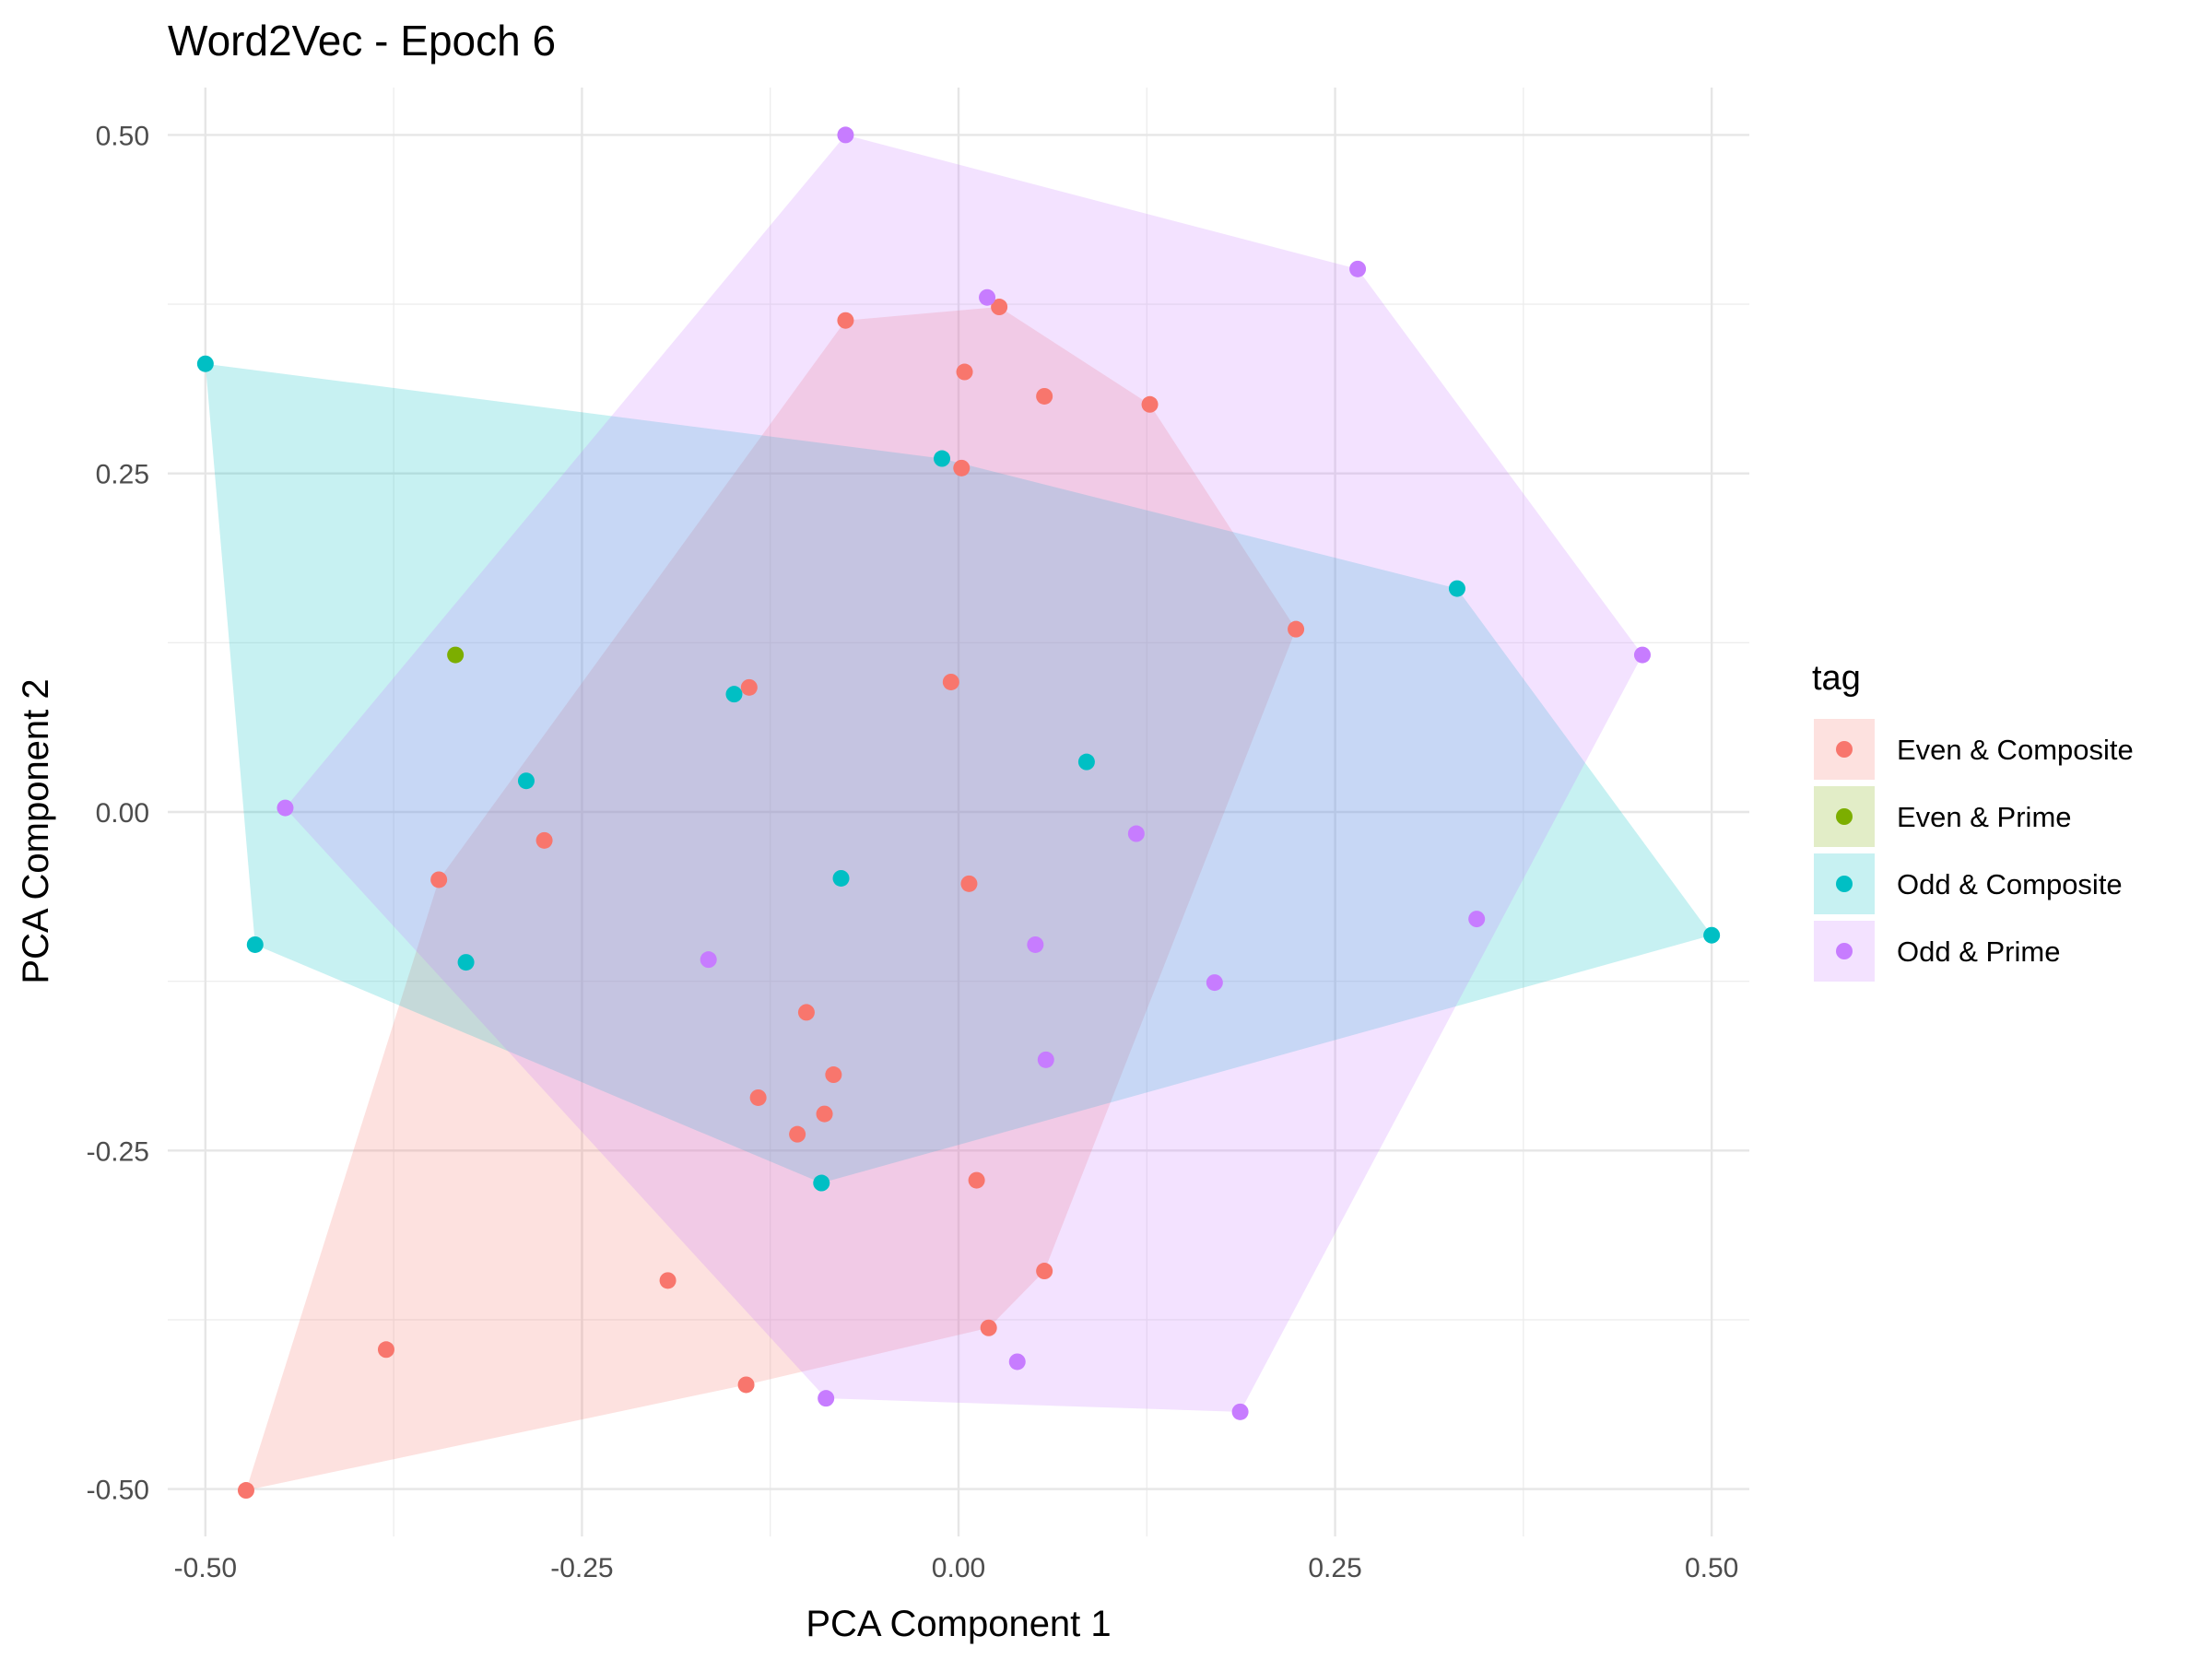 This screenshot has width=2212, height=1659. Describe the element at coordinates (1334, 1568) in the screenshot. I see `x-tick-label: 0.25` at that location.